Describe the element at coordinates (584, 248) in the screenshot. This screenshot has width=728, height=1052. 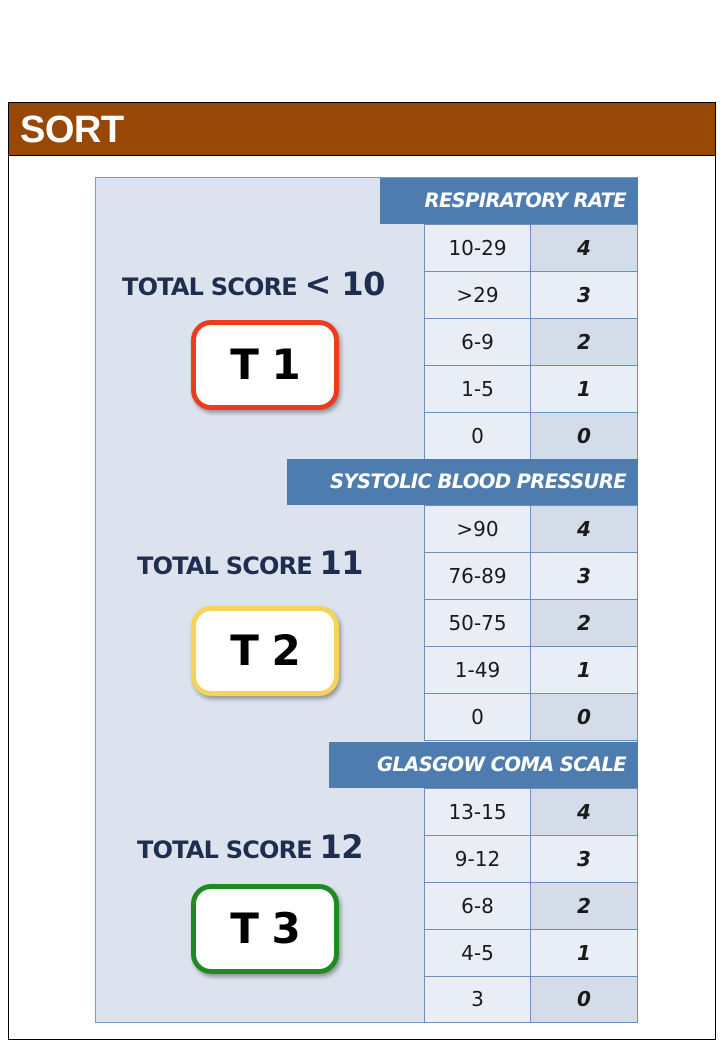
I see `rr-score-cell: 4` at that location.